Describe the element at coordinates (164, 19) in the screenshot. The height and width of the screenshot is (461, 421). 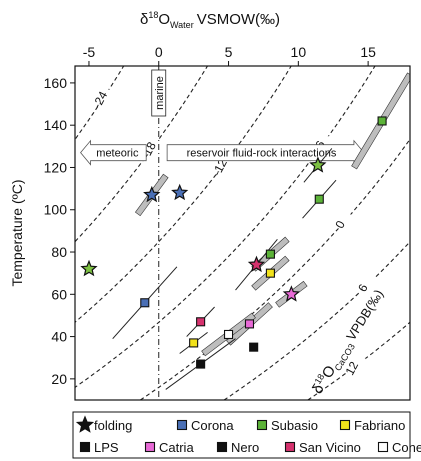
I see `x-title-o: O` at that location.